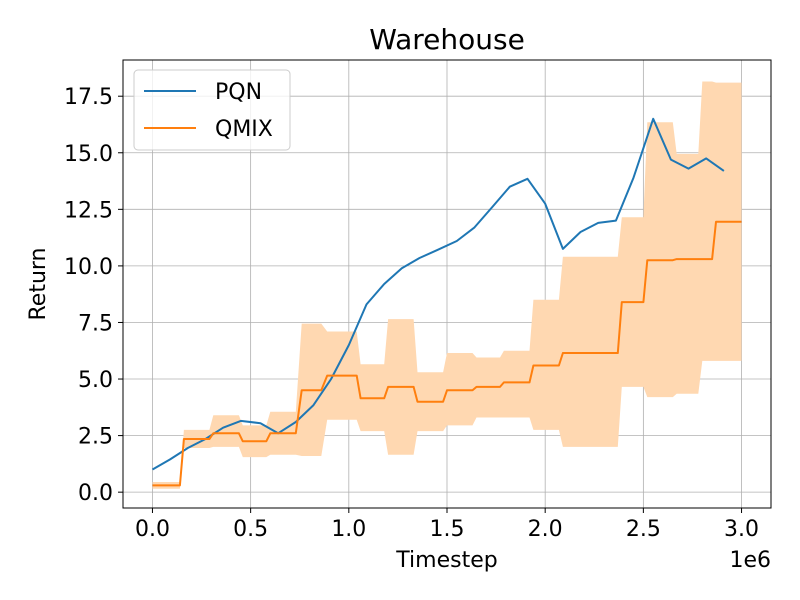 Image resolution: width=800 pixels, height=600 pixels. I want to click on y-axis-ticks: 0.0 2.5 5.0 7.5 10.0 12.5 15.0 17.5, so click(93, 295).